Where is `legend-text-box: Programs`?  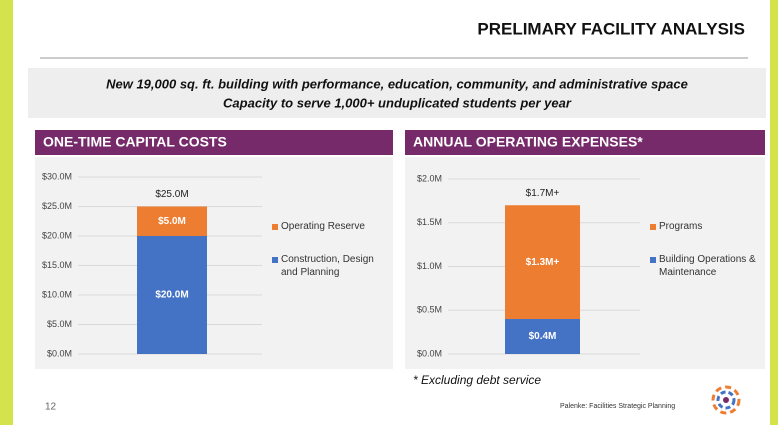 legend-text-box: Programs is located at coordinates (681, 226).